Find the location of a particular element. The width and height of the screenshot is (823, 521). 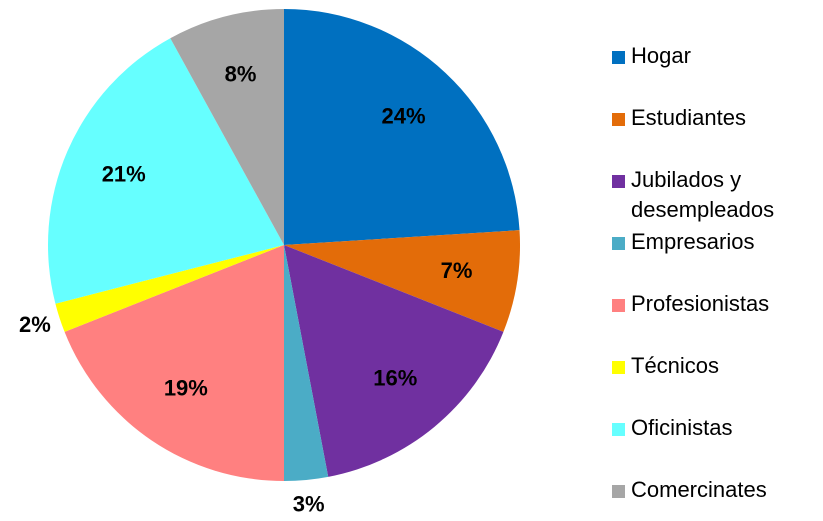

legend-label: Oficinistas is located at coordinates (681, 427).